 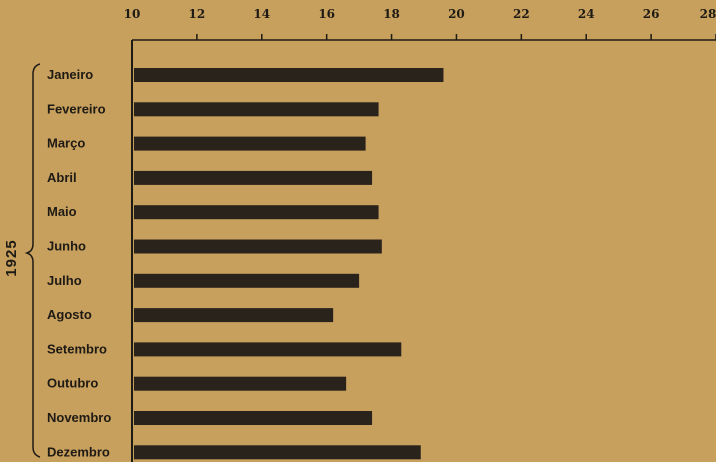 I want to click on x-tick-label: 16, so click(x=326, y=14).